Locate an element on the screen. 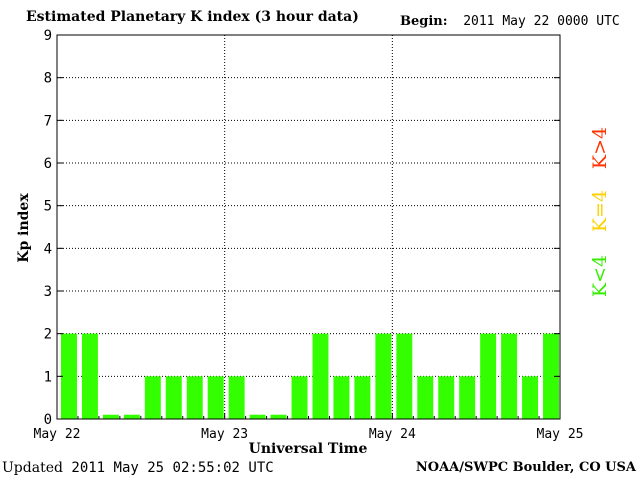 This screenshot has width=640, height=480. updated-timestamp: Updated 2011 May 25 02:55:02 UTC is located at coordinates (138, 468).